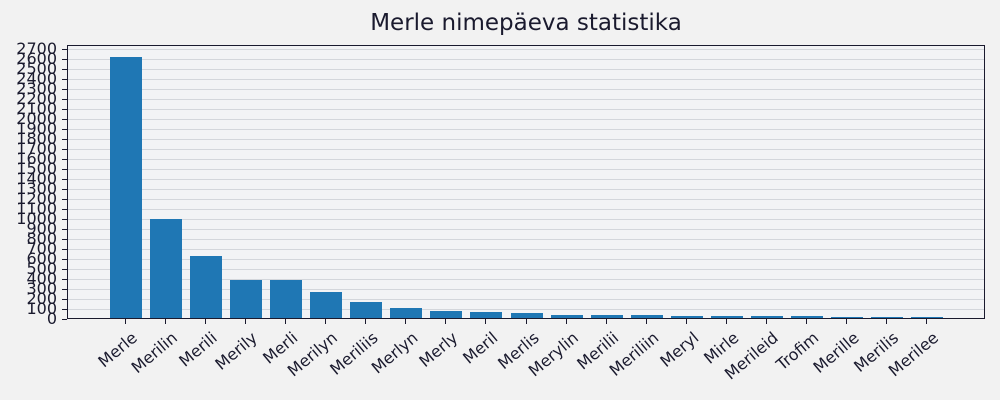  I want to click on x-tick-label: Merille, so click(836, 352).